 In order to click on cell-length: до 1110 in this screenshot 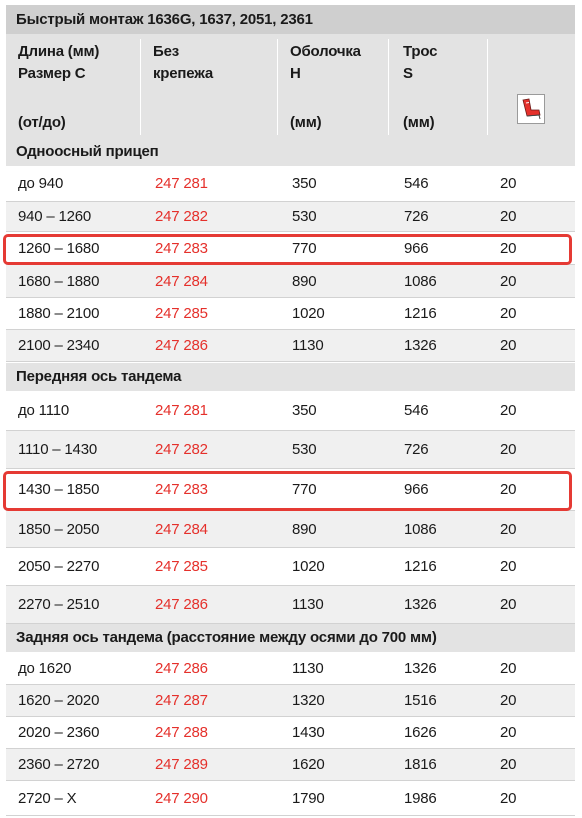, I will do `click(44, 410)`.